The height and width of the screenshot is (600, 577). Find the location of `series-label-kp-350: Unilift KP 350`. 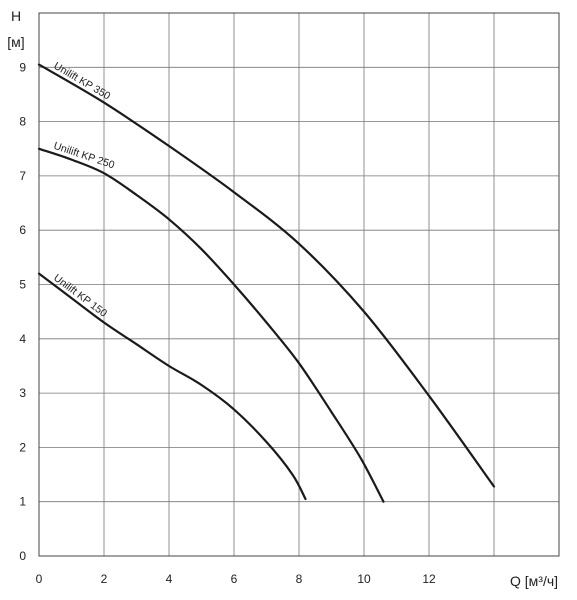

series-label-kp-350: Unilift KP 350 is located at coordinates (82, 81).